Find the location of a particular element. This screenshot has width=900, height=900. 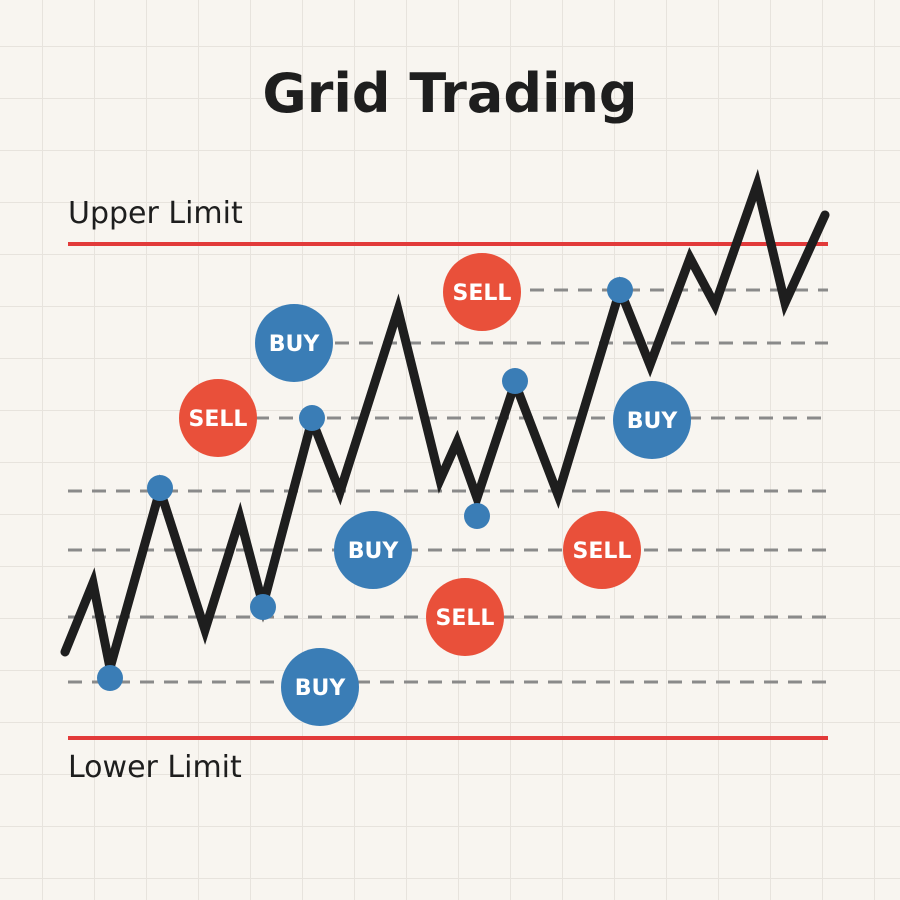

title: Grid Trading is located at coordinates (450, 93).